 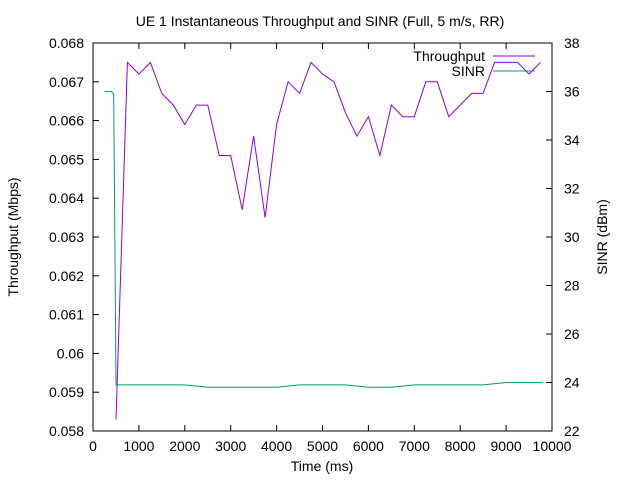 What do you see at coordinates (230, 446) in the screenshot?
I see `x-tick-label: 3000` at bounding box center [230, 446].